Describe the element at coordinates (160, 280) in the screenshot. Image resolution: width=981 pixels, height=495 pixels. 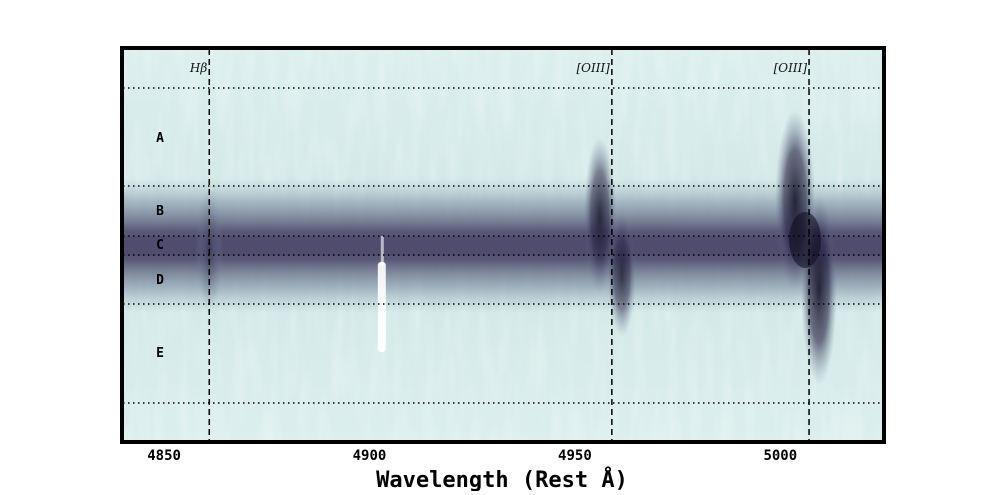
I see `region-label-d: D` at that location.